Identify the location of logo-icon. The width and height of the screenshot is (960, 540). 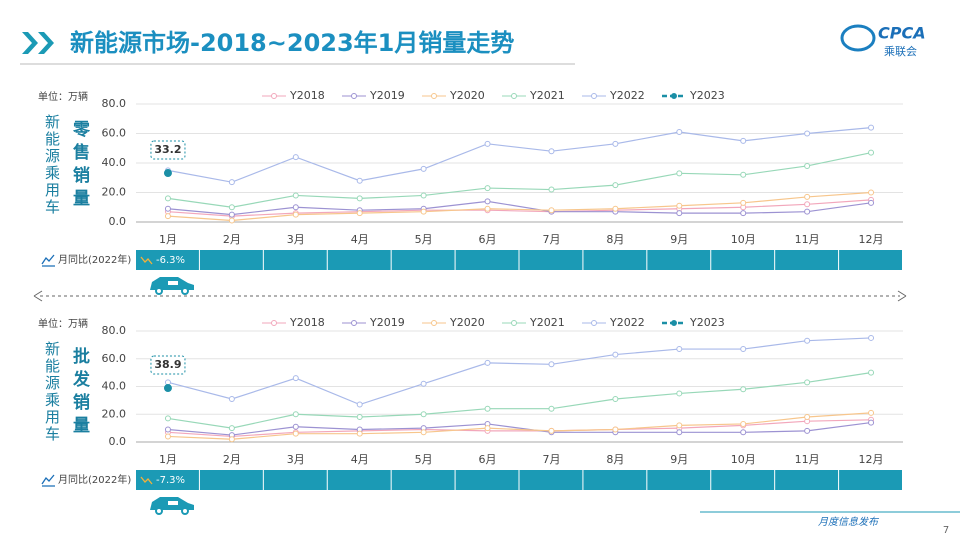
(858, 38).